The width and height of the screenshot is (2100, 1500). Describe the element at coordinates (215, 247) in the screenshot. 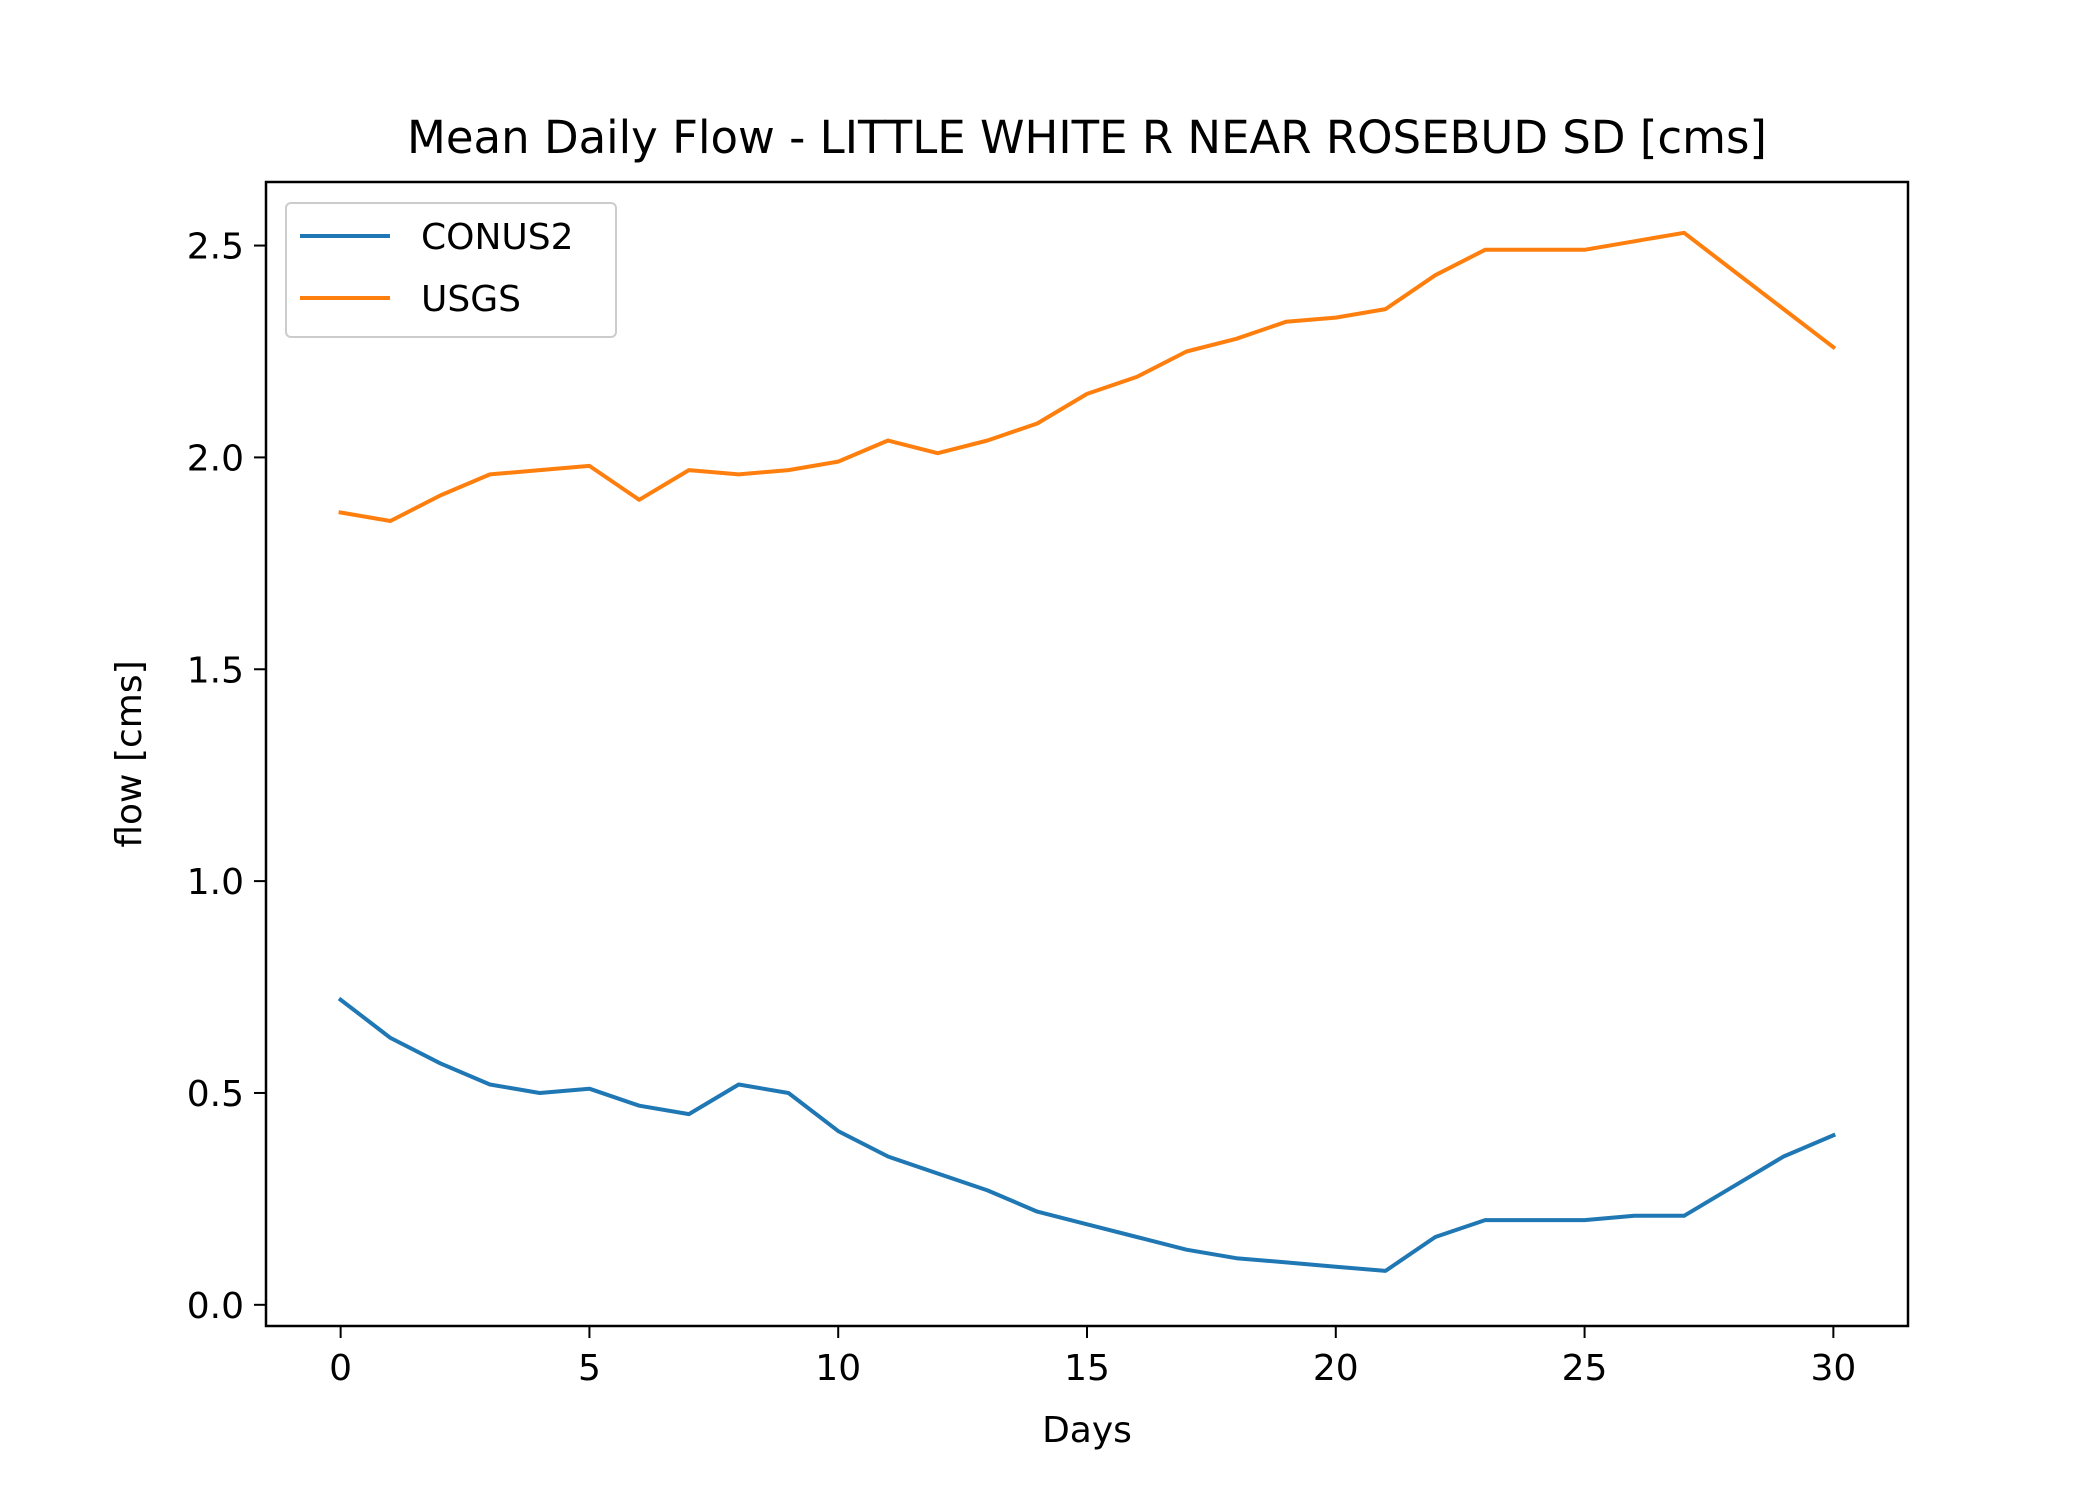

I see `y-tick-label: 2.5` at that location.